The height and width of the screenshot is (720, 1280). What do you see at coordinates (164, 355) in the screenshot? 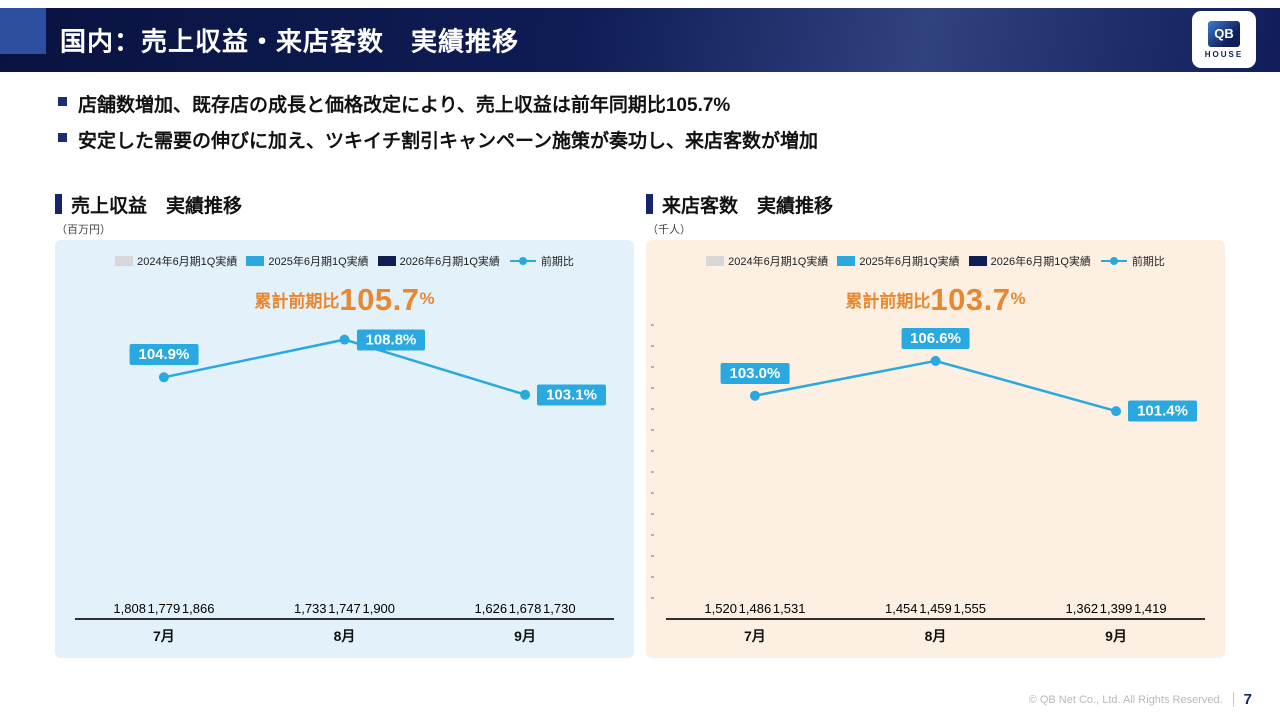
I see `yoy-ratio-badge: 104.9%` at bounding box center [164, 355].